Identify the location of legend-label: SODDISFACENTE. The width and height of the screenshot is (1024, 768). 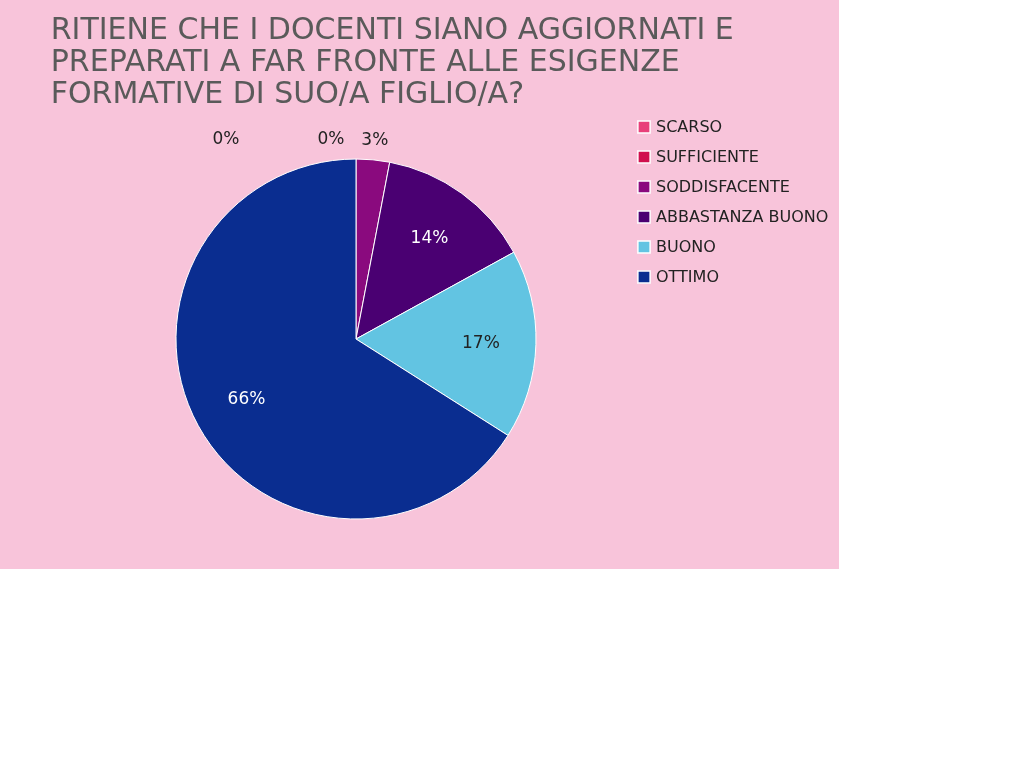
(723, 186).